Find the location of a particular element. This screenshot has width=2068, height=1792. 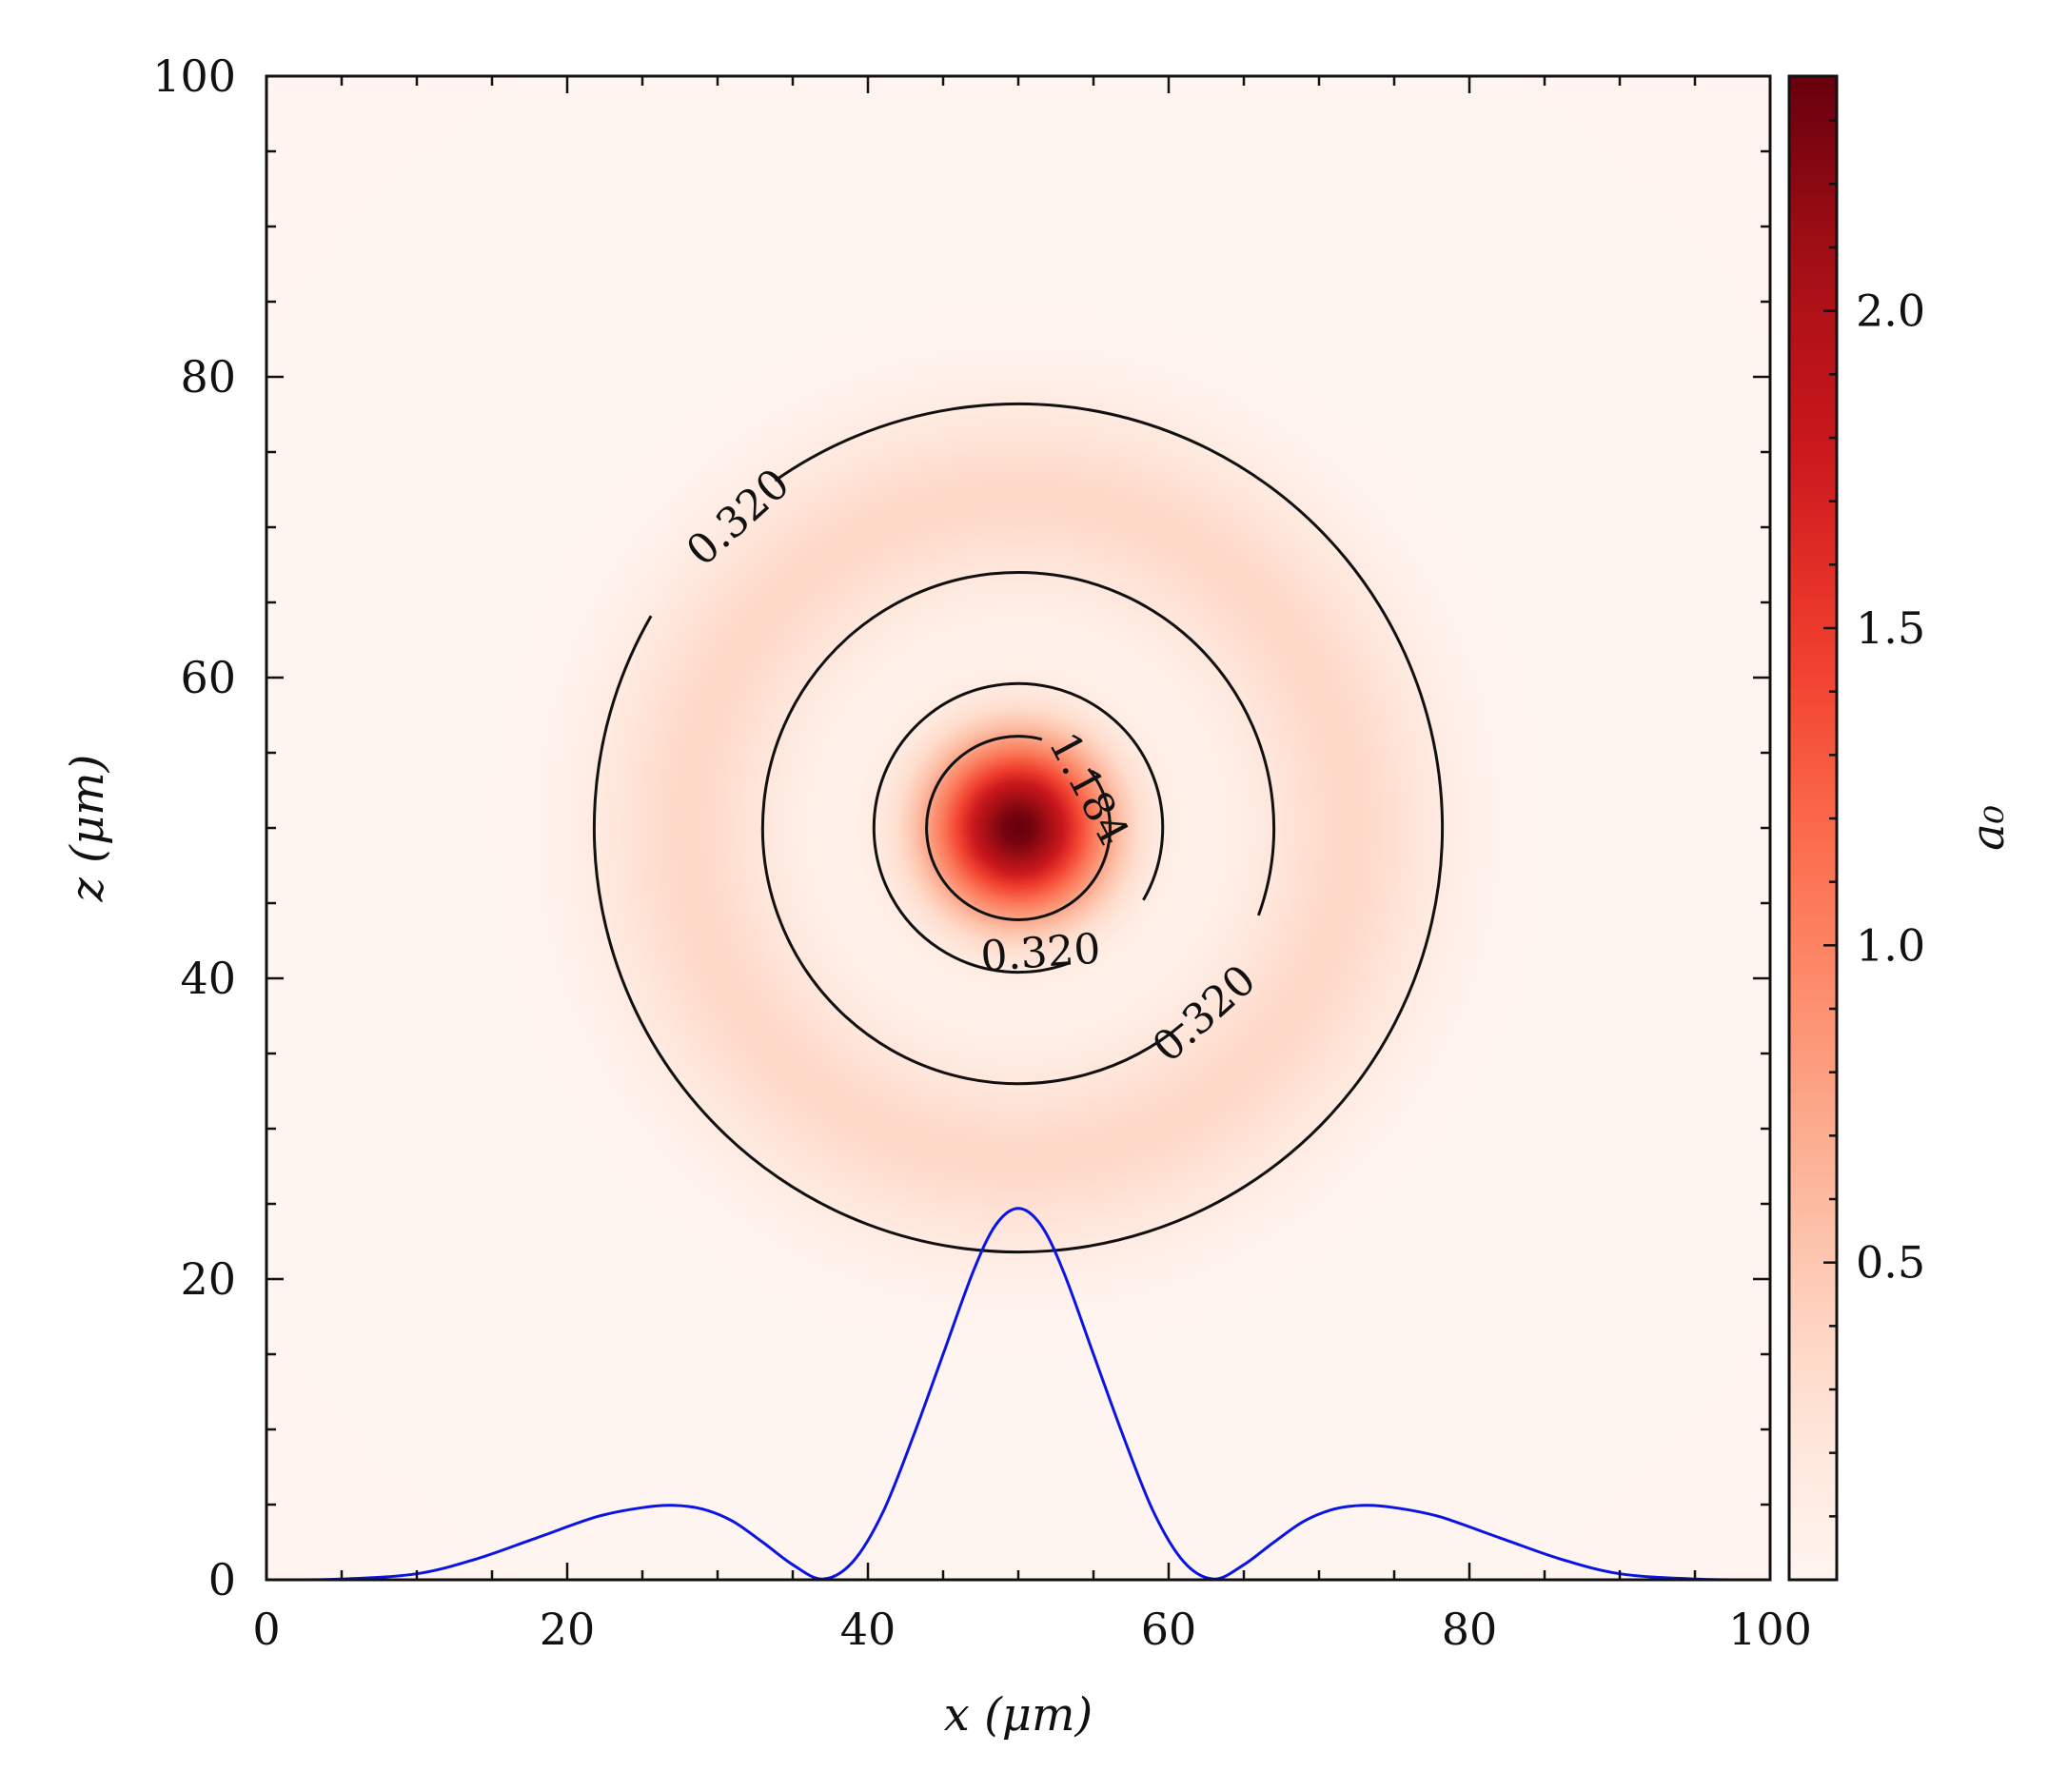

x-tick-label: 40 is located at coordinates (868, 1629).